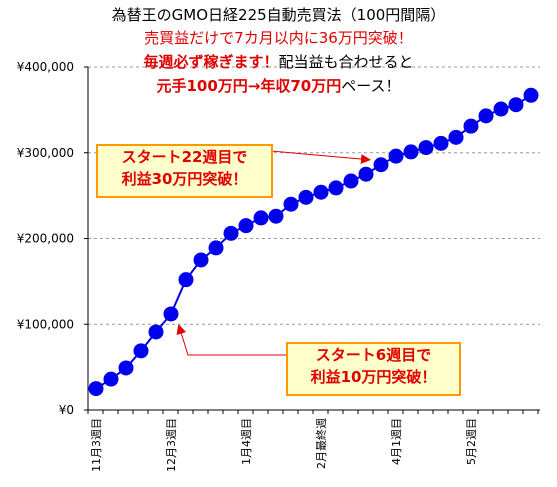 The width and height of the screenshot is (557, 487). What do you see at coordinates (278, 15) in the screenshot?
I see `chart-title: 為替王のGMO日経225自動売買法（100円間隔）` at bounding box center [278, 15].